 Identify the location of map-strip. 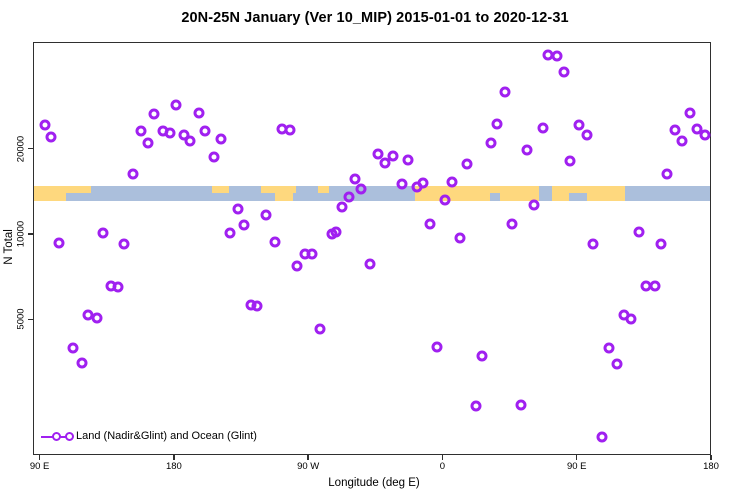
(372, 193).